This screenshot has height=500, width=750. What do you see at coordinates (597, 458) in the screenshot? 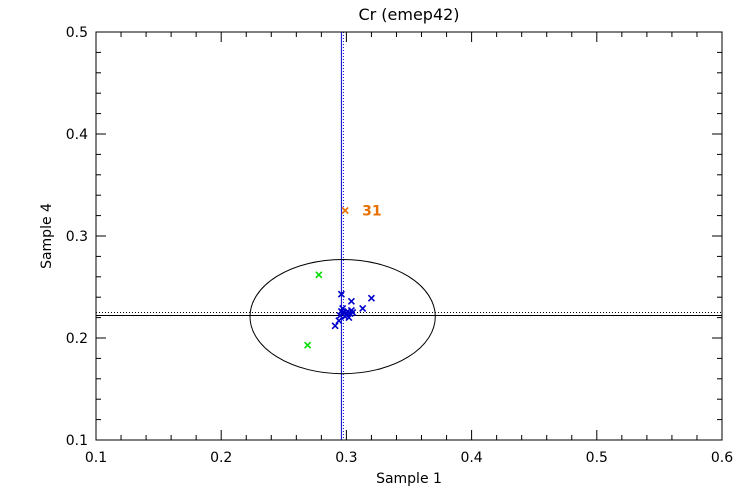
I see `x-tick-label: 0.5` at bounding box center [597, 458].